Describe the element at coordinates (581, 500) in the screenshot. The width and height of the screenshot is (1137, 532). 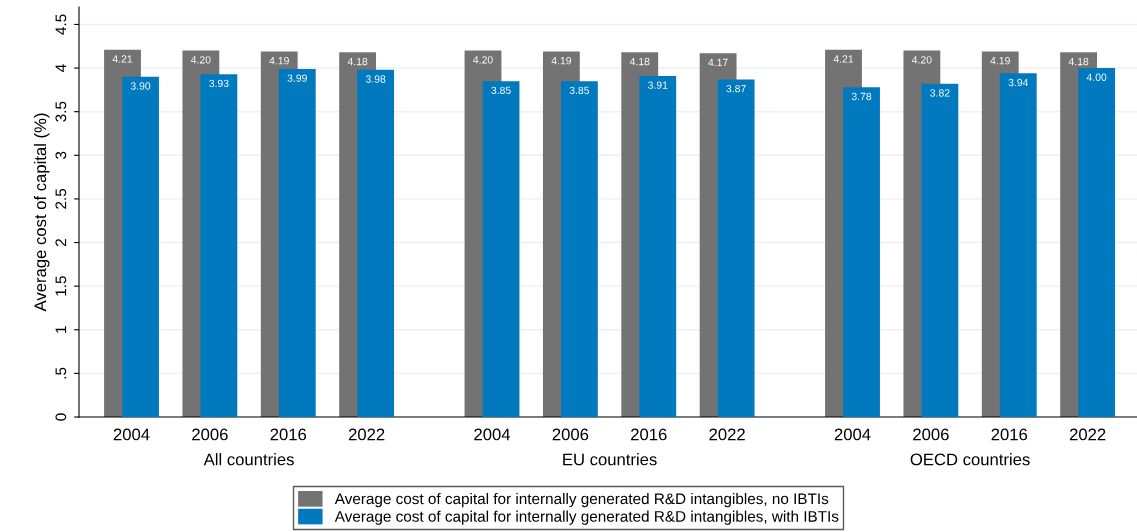
I see `legend-label: Average cost of capital for internally generated R&D intangibles, no IBTIs` at that location.